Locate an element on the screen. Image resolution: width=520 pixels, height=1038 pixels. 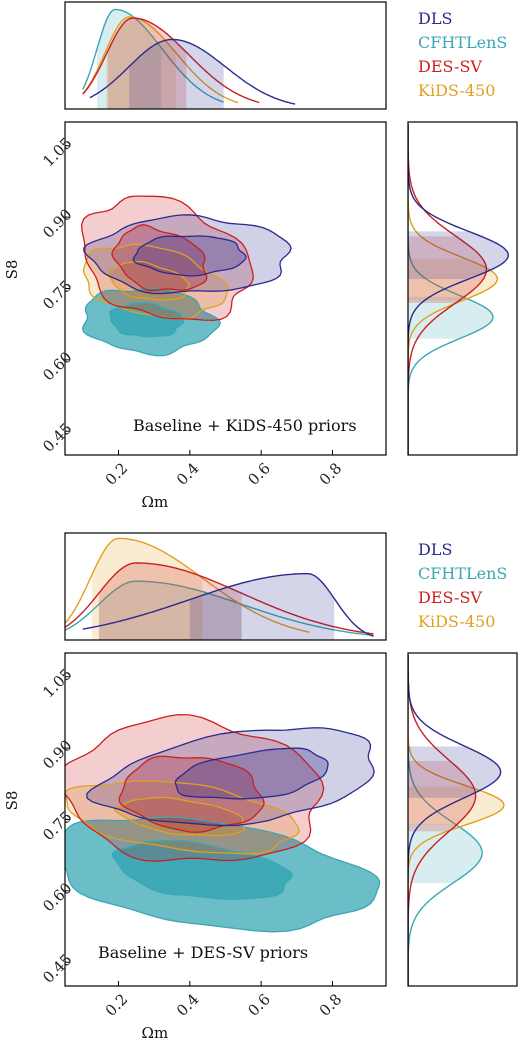
y-tick-label: 0.75 is located at coordinates (57, 295).